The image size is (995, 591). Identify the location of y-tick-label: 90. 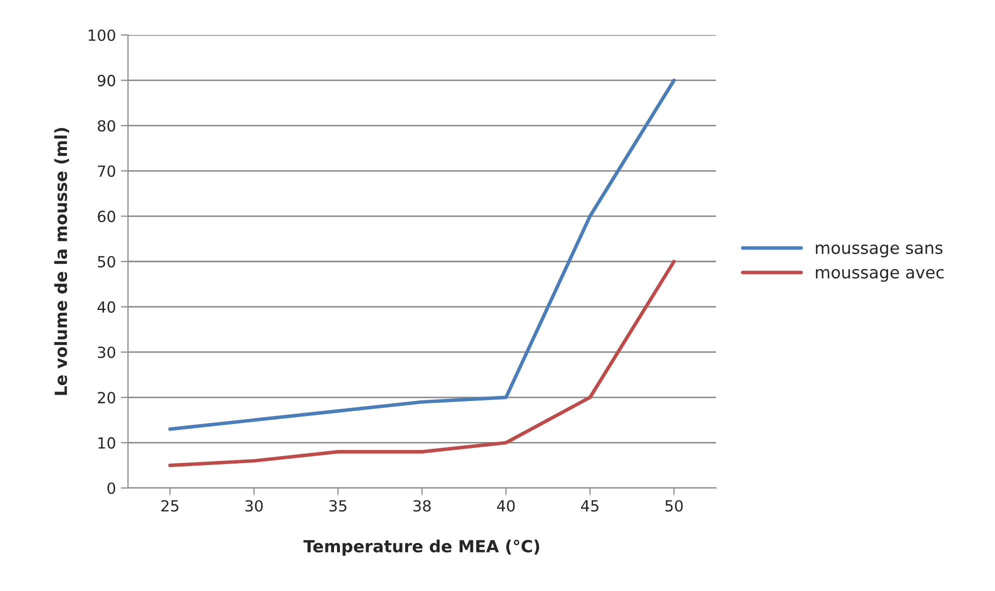
(107, 80).